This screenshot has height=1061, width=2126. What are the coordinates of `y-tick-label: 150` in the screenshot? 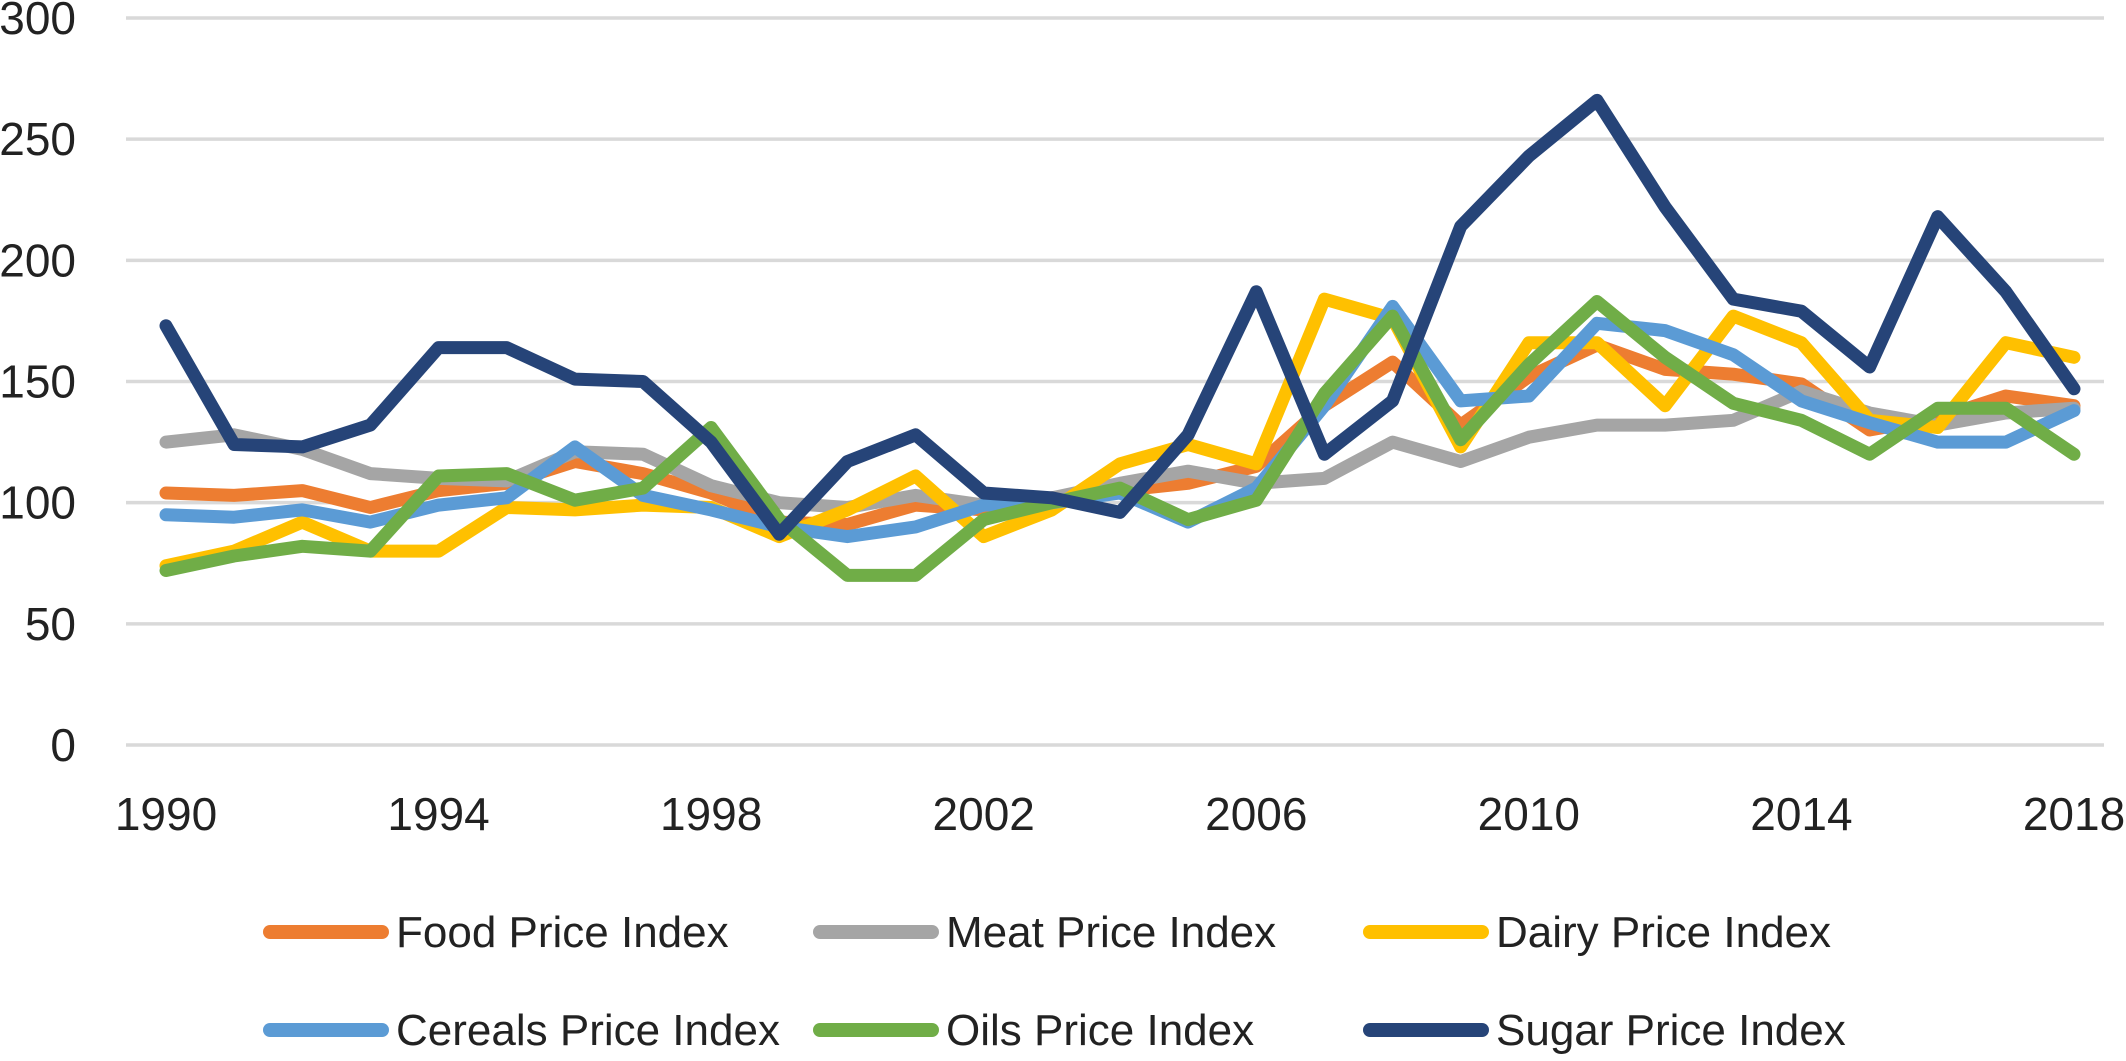 It's located at (38, 382).